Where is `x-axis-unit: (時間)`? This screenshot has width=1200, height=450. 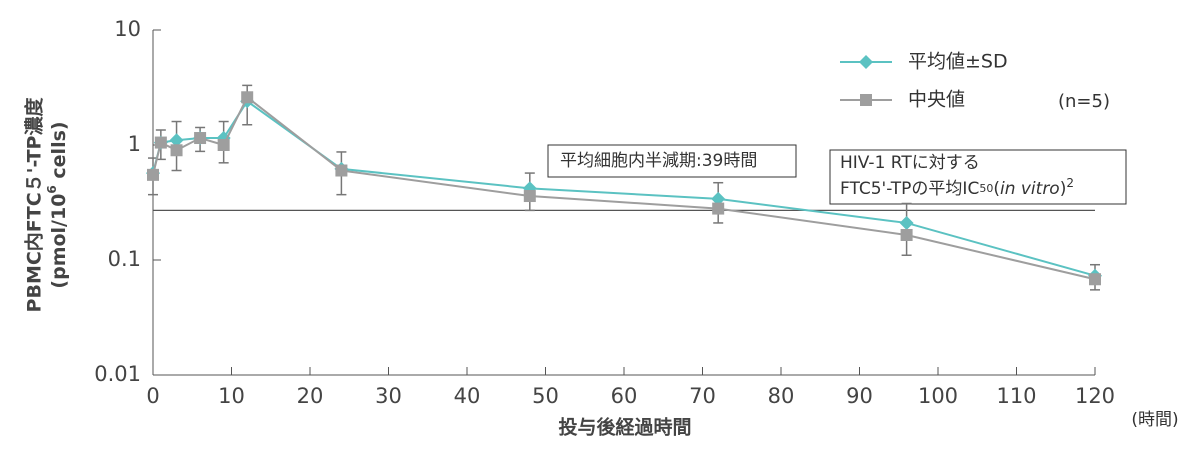 x-axis-unit: (時間) is located at coordinates (1154, 420).